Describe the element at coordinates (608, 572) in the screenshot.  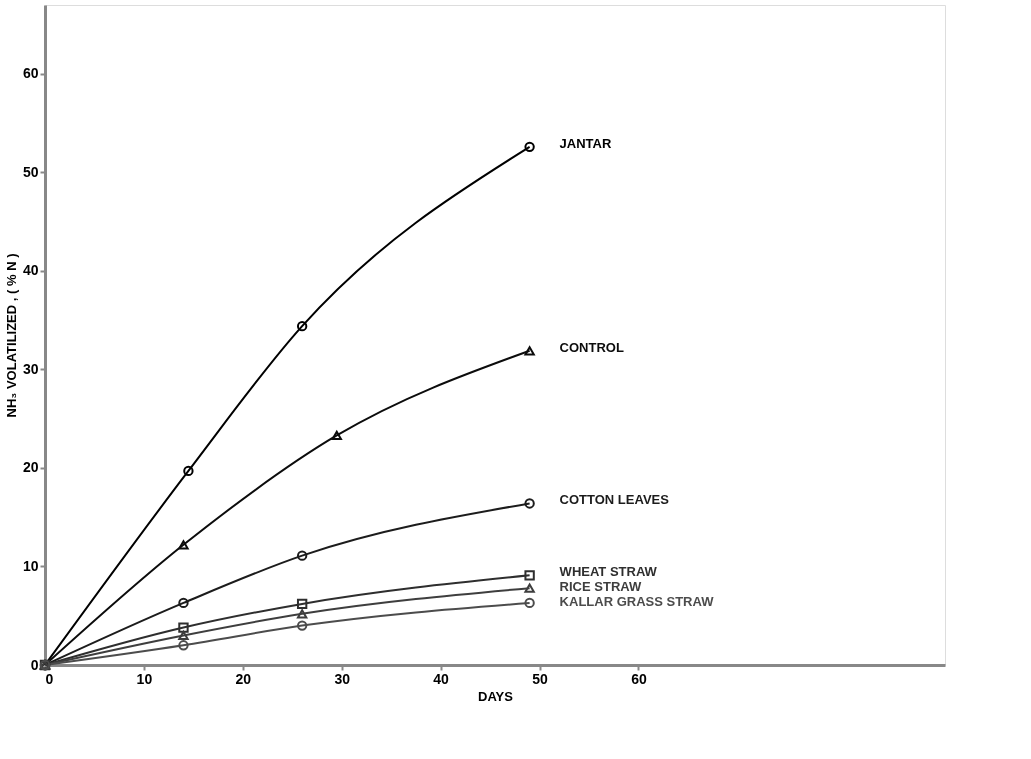
I see `series-label: WHEAT STRAW` at that location.